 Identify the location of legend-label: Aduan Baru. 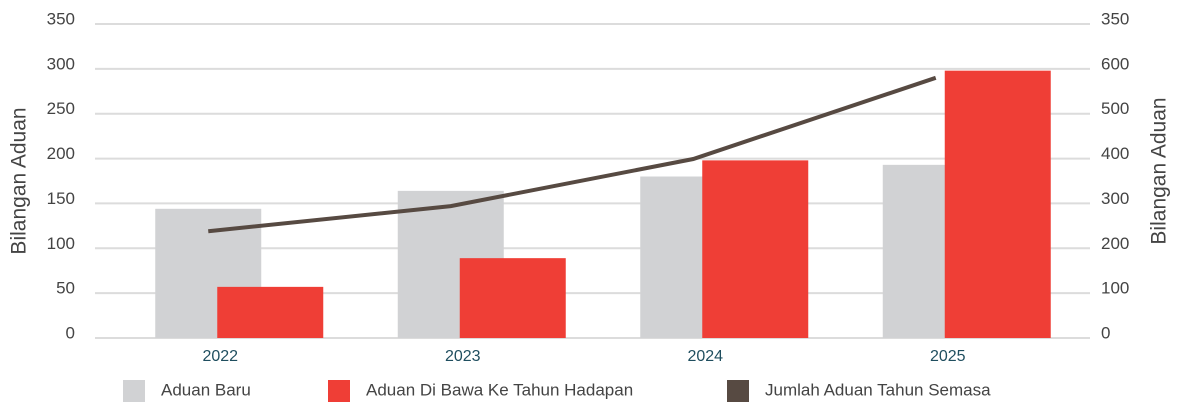
(206, 389).